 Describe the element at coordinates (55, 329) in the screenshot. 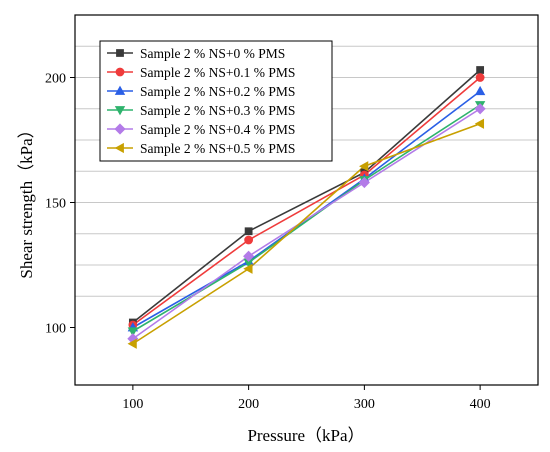

I see `y-tick-label: 100` at that location.